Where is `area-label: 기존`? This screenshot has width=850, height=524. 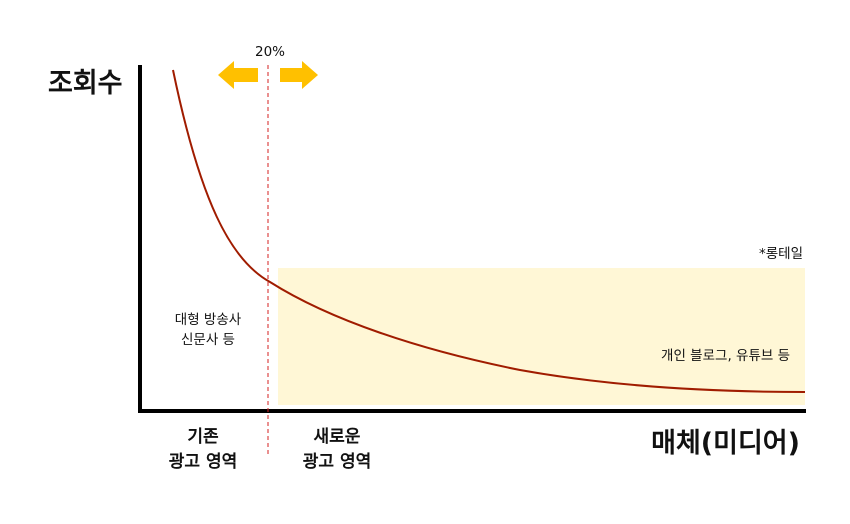 area-label: 기존 is located at coordinates (203, 437).